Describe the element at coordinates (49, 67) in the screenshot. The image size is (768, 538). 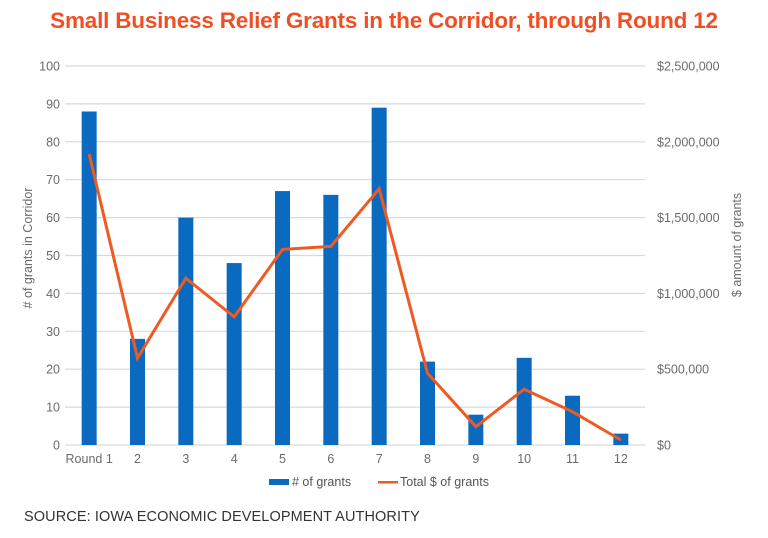
I see `left-tick-label: 100` at that location.